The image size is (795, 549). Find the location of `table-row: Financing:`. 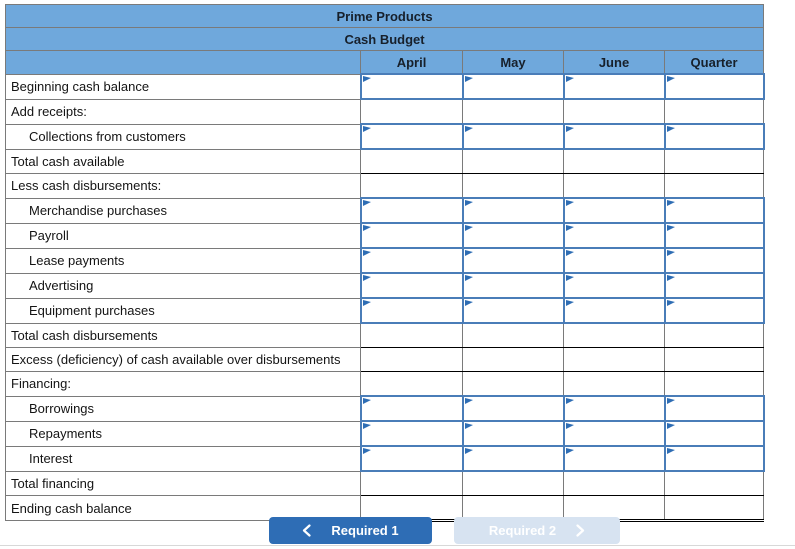

table-row: Financing: is located at coordinates (385, 384).